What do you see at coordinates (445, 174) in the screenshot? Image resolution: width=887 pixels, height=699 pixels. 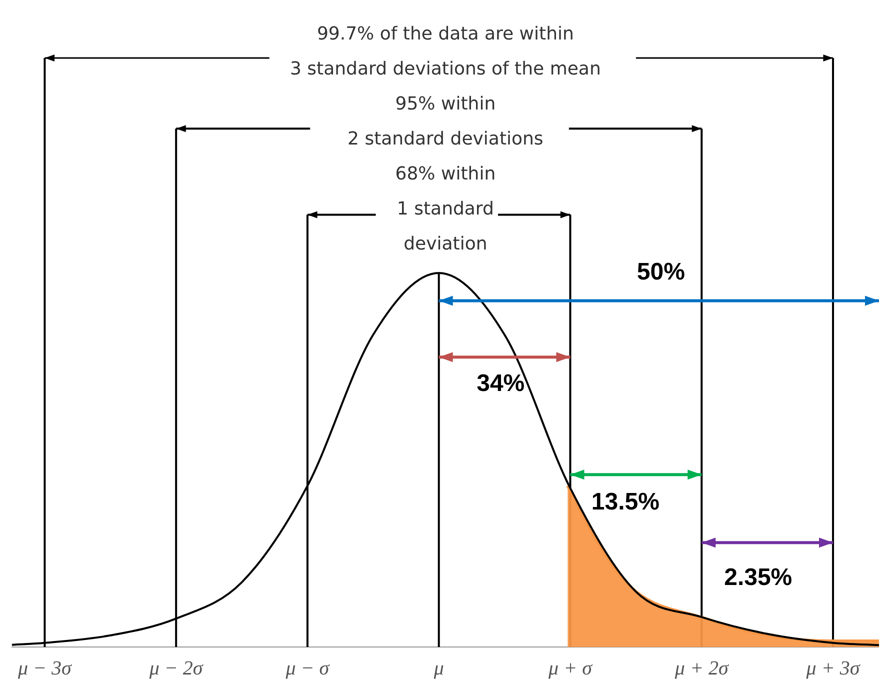 I see `text: 68% within` at bounding box center [445, 174].